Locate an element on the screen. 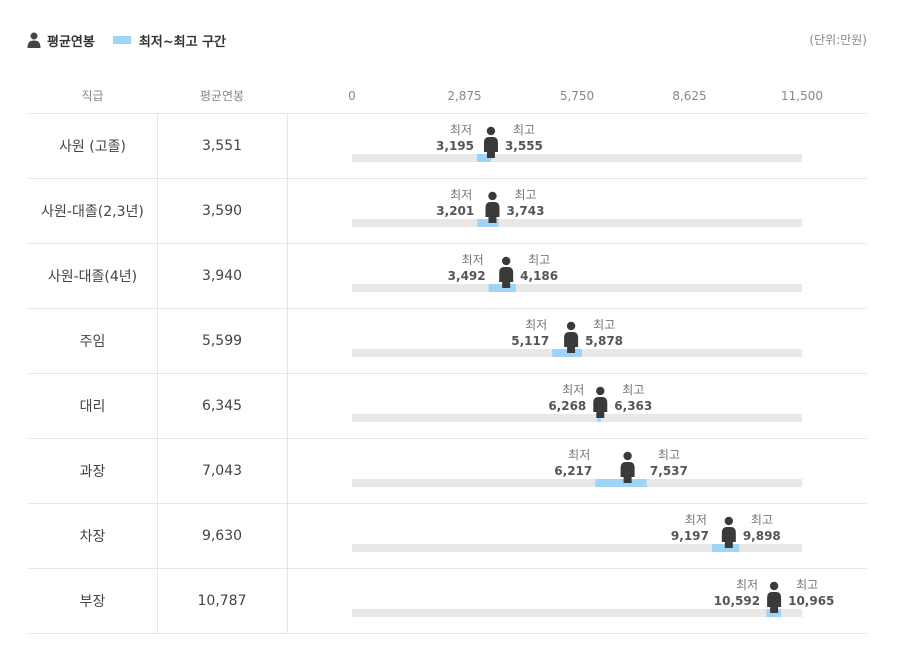 This screenshot has width=914, height=651. legend-item-avg: 평균연봉 is located at coordinates (61, 40).